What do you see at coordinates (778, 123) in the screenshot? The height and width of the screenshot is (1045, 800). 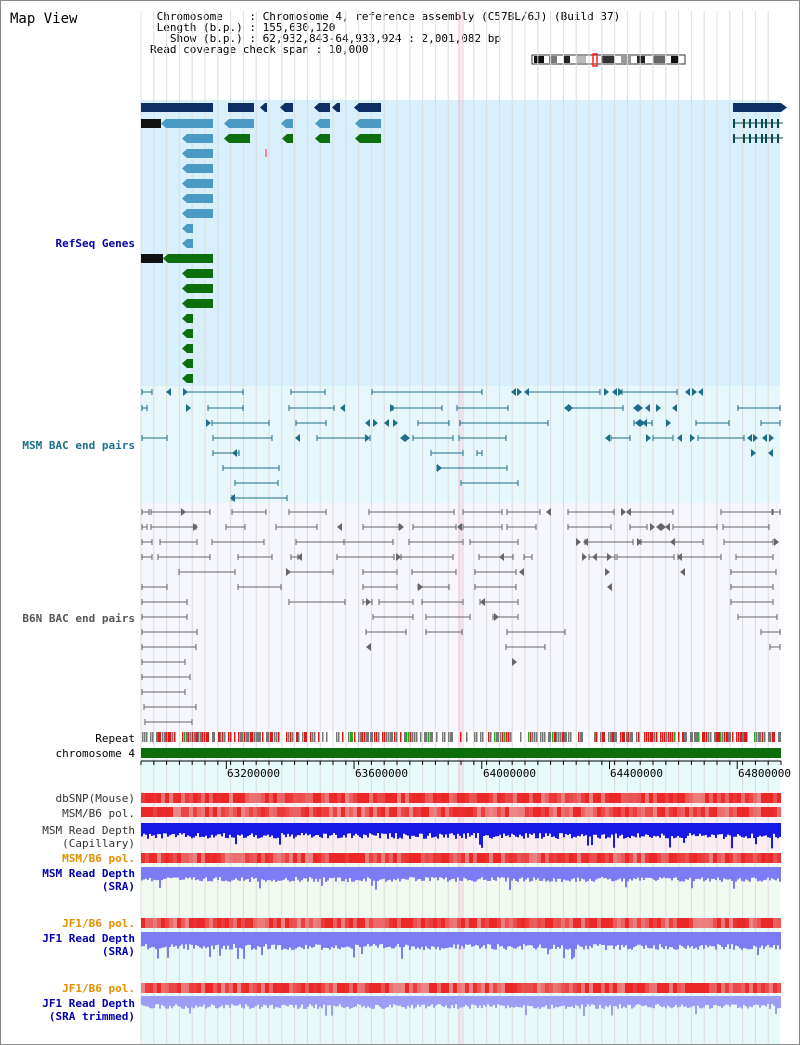 I see `refseq-exon` at bounding box center [778, 123].